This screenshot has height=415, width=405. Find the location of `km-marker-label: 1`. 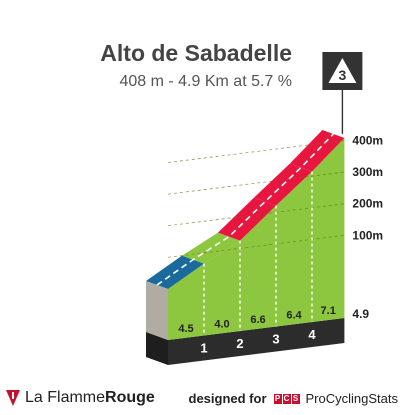

km-marker-label: 1 is located at coordinates (203, 348).